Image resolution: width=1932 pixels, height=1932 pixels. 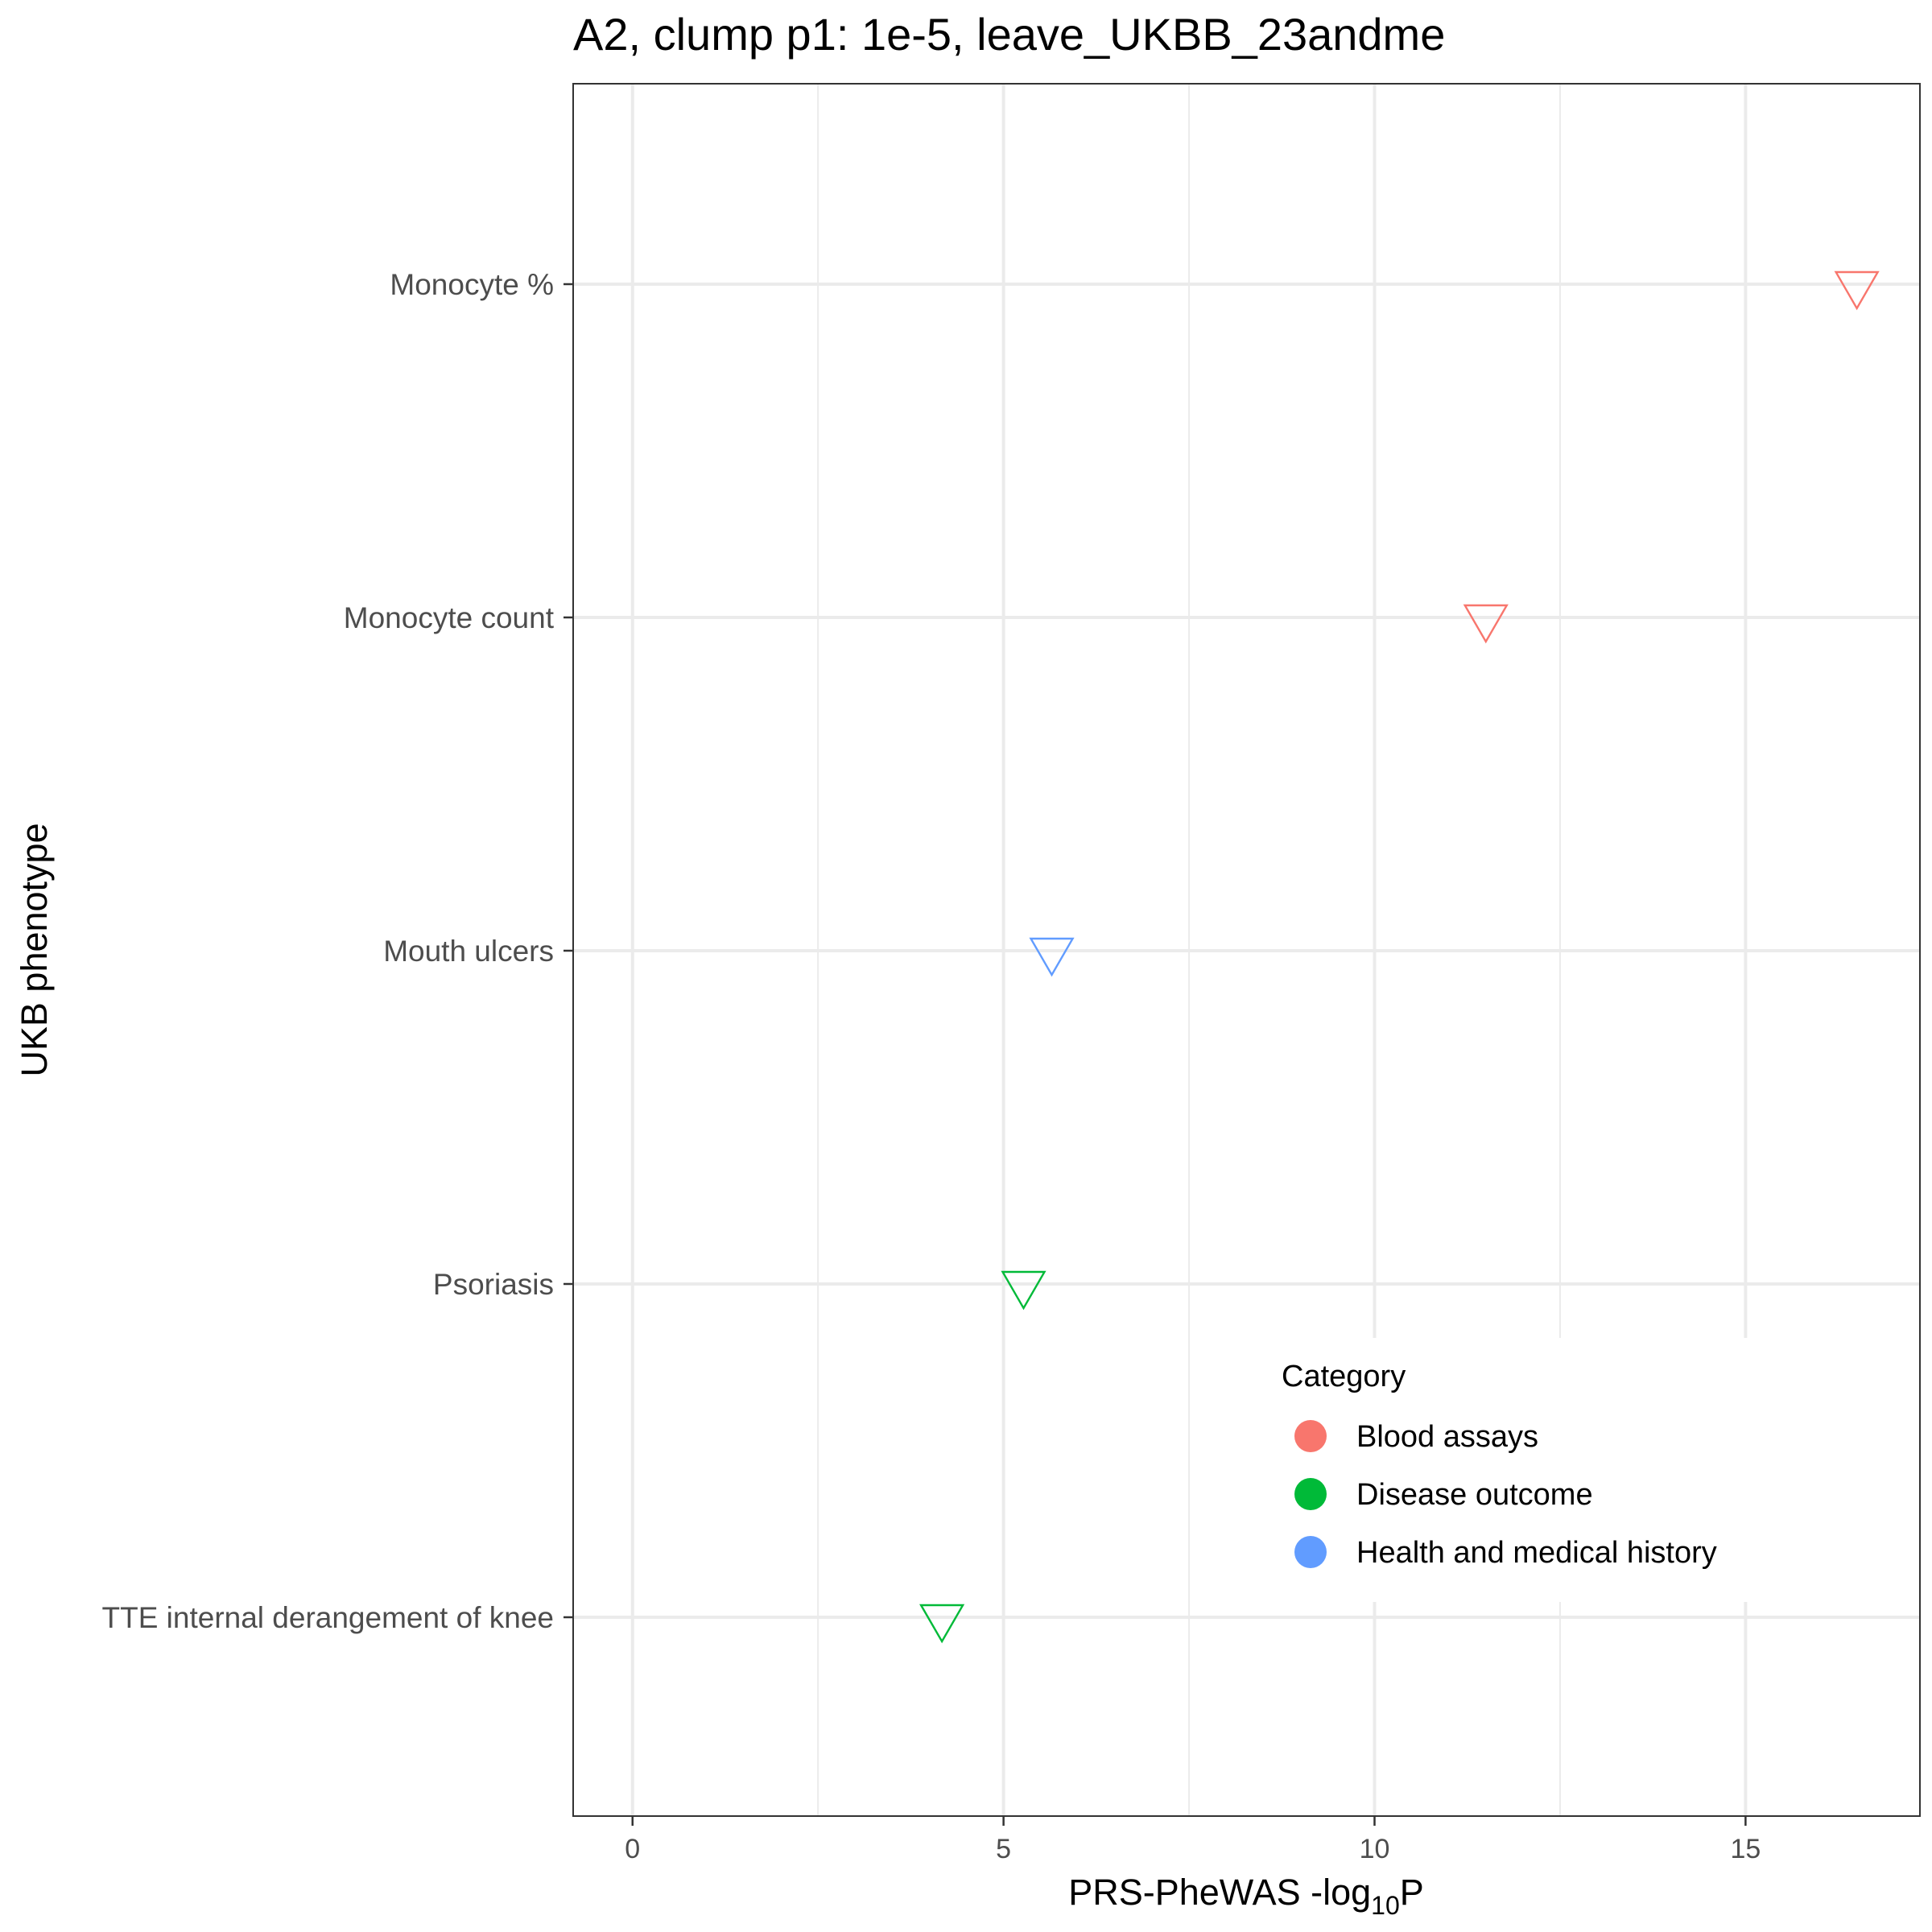 I want to click on legend-background, so click(x=1520, y=1470).